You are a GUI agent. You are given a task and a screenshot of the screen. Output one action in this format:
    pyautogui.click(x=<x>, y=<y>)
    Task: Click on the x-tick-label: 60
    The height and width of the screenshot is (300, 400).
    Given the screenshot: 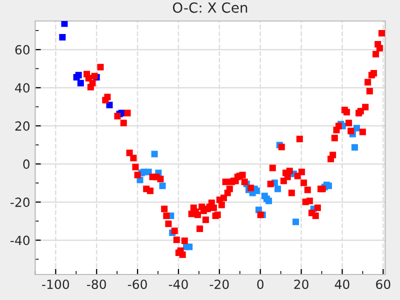 What is the action you would take?
    pyautogui.click(x=383, y=285)
    